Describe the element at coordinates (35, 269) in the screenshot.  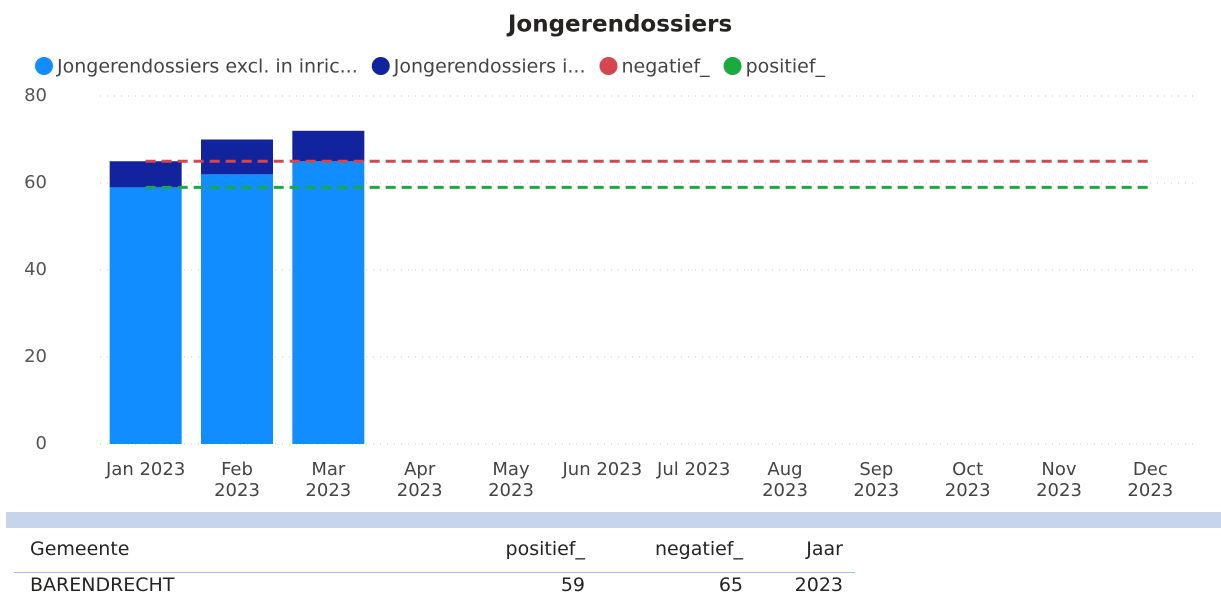
I see `y-tick-label: 40` at that location.